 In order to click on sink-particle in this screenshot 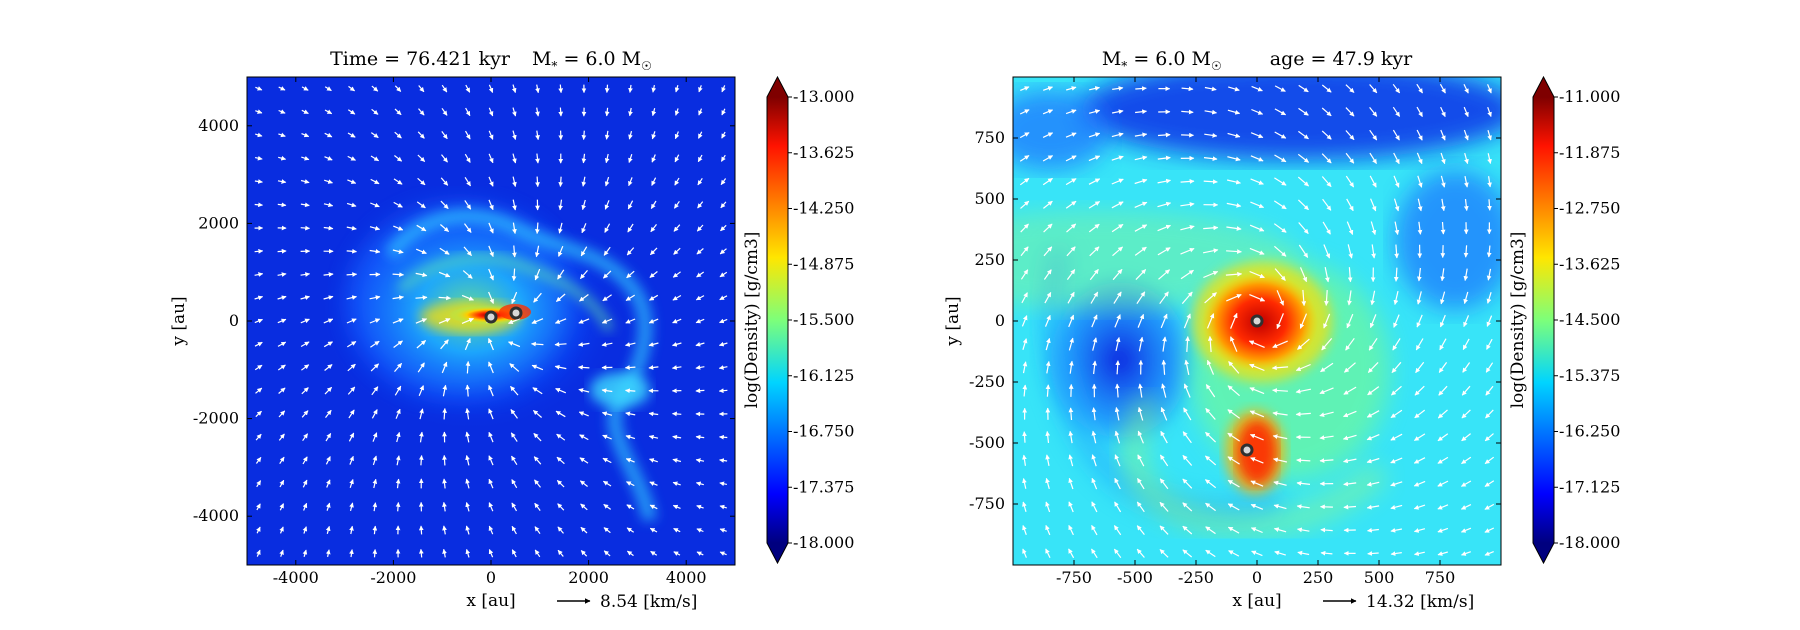, I will do `click(516, 313)`.